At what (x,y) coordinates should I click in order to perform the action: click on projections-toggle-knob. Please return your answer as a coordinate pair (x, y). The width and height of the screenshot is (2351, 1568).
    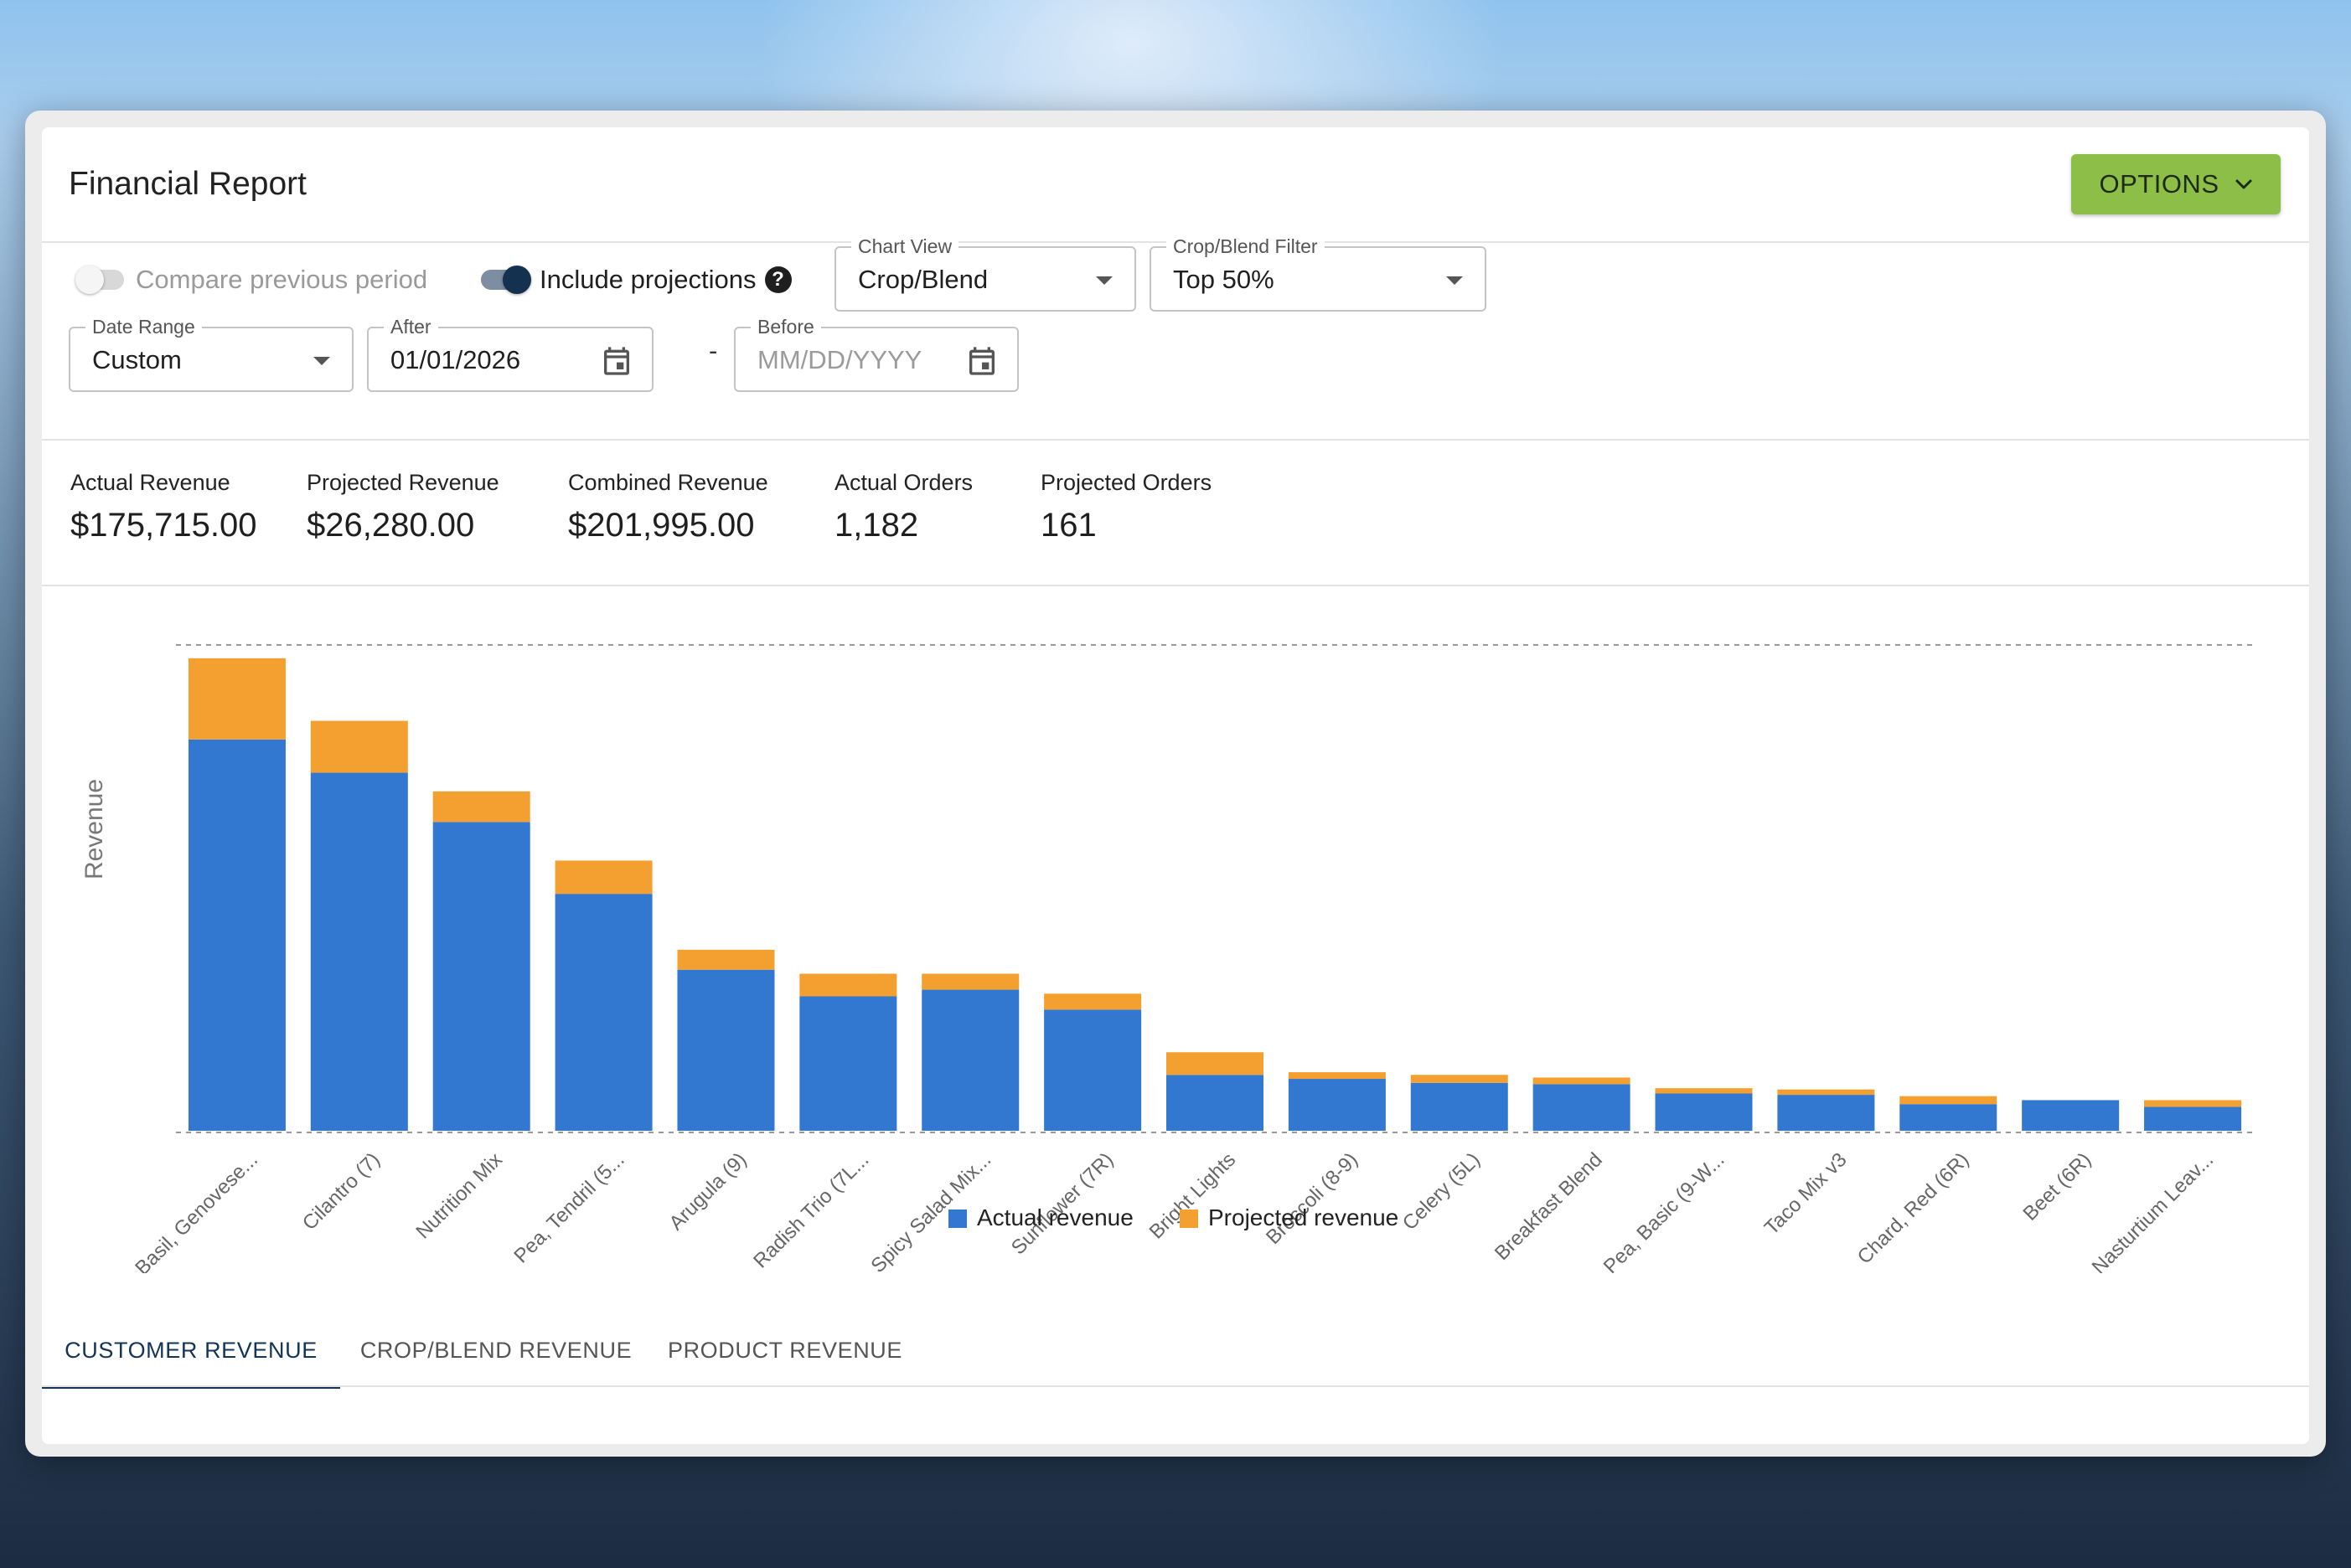
    Looking at the image, I should click on (517, 280).